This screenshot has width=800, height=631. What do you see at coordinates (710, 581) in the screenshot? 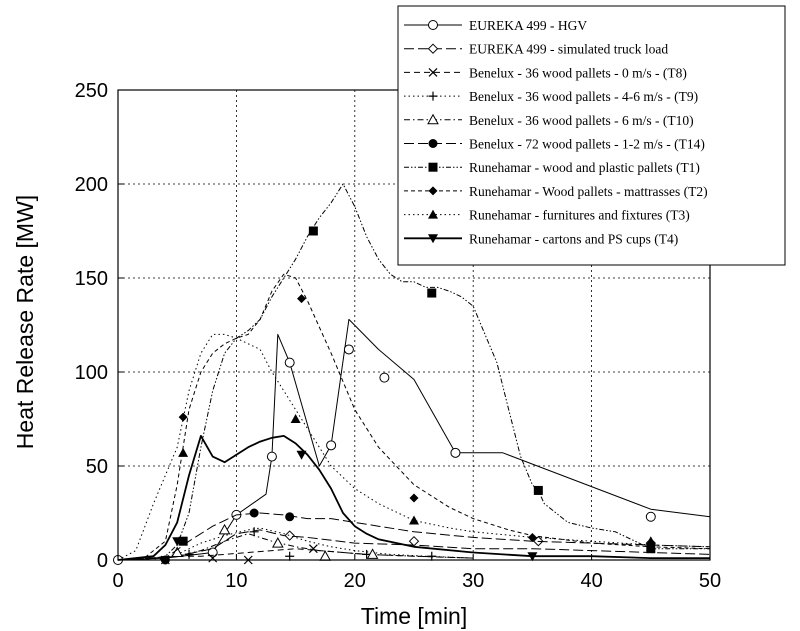
I see `x-tick-label-5: 50` at bounding box center [710, 581].